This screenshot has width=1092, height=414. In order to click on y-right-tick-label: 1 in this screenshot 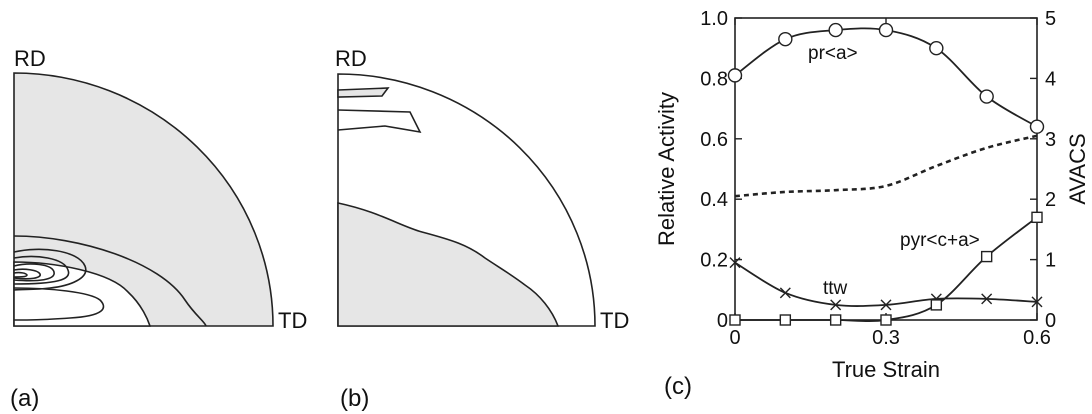, I will do `click(1050, 261)`.